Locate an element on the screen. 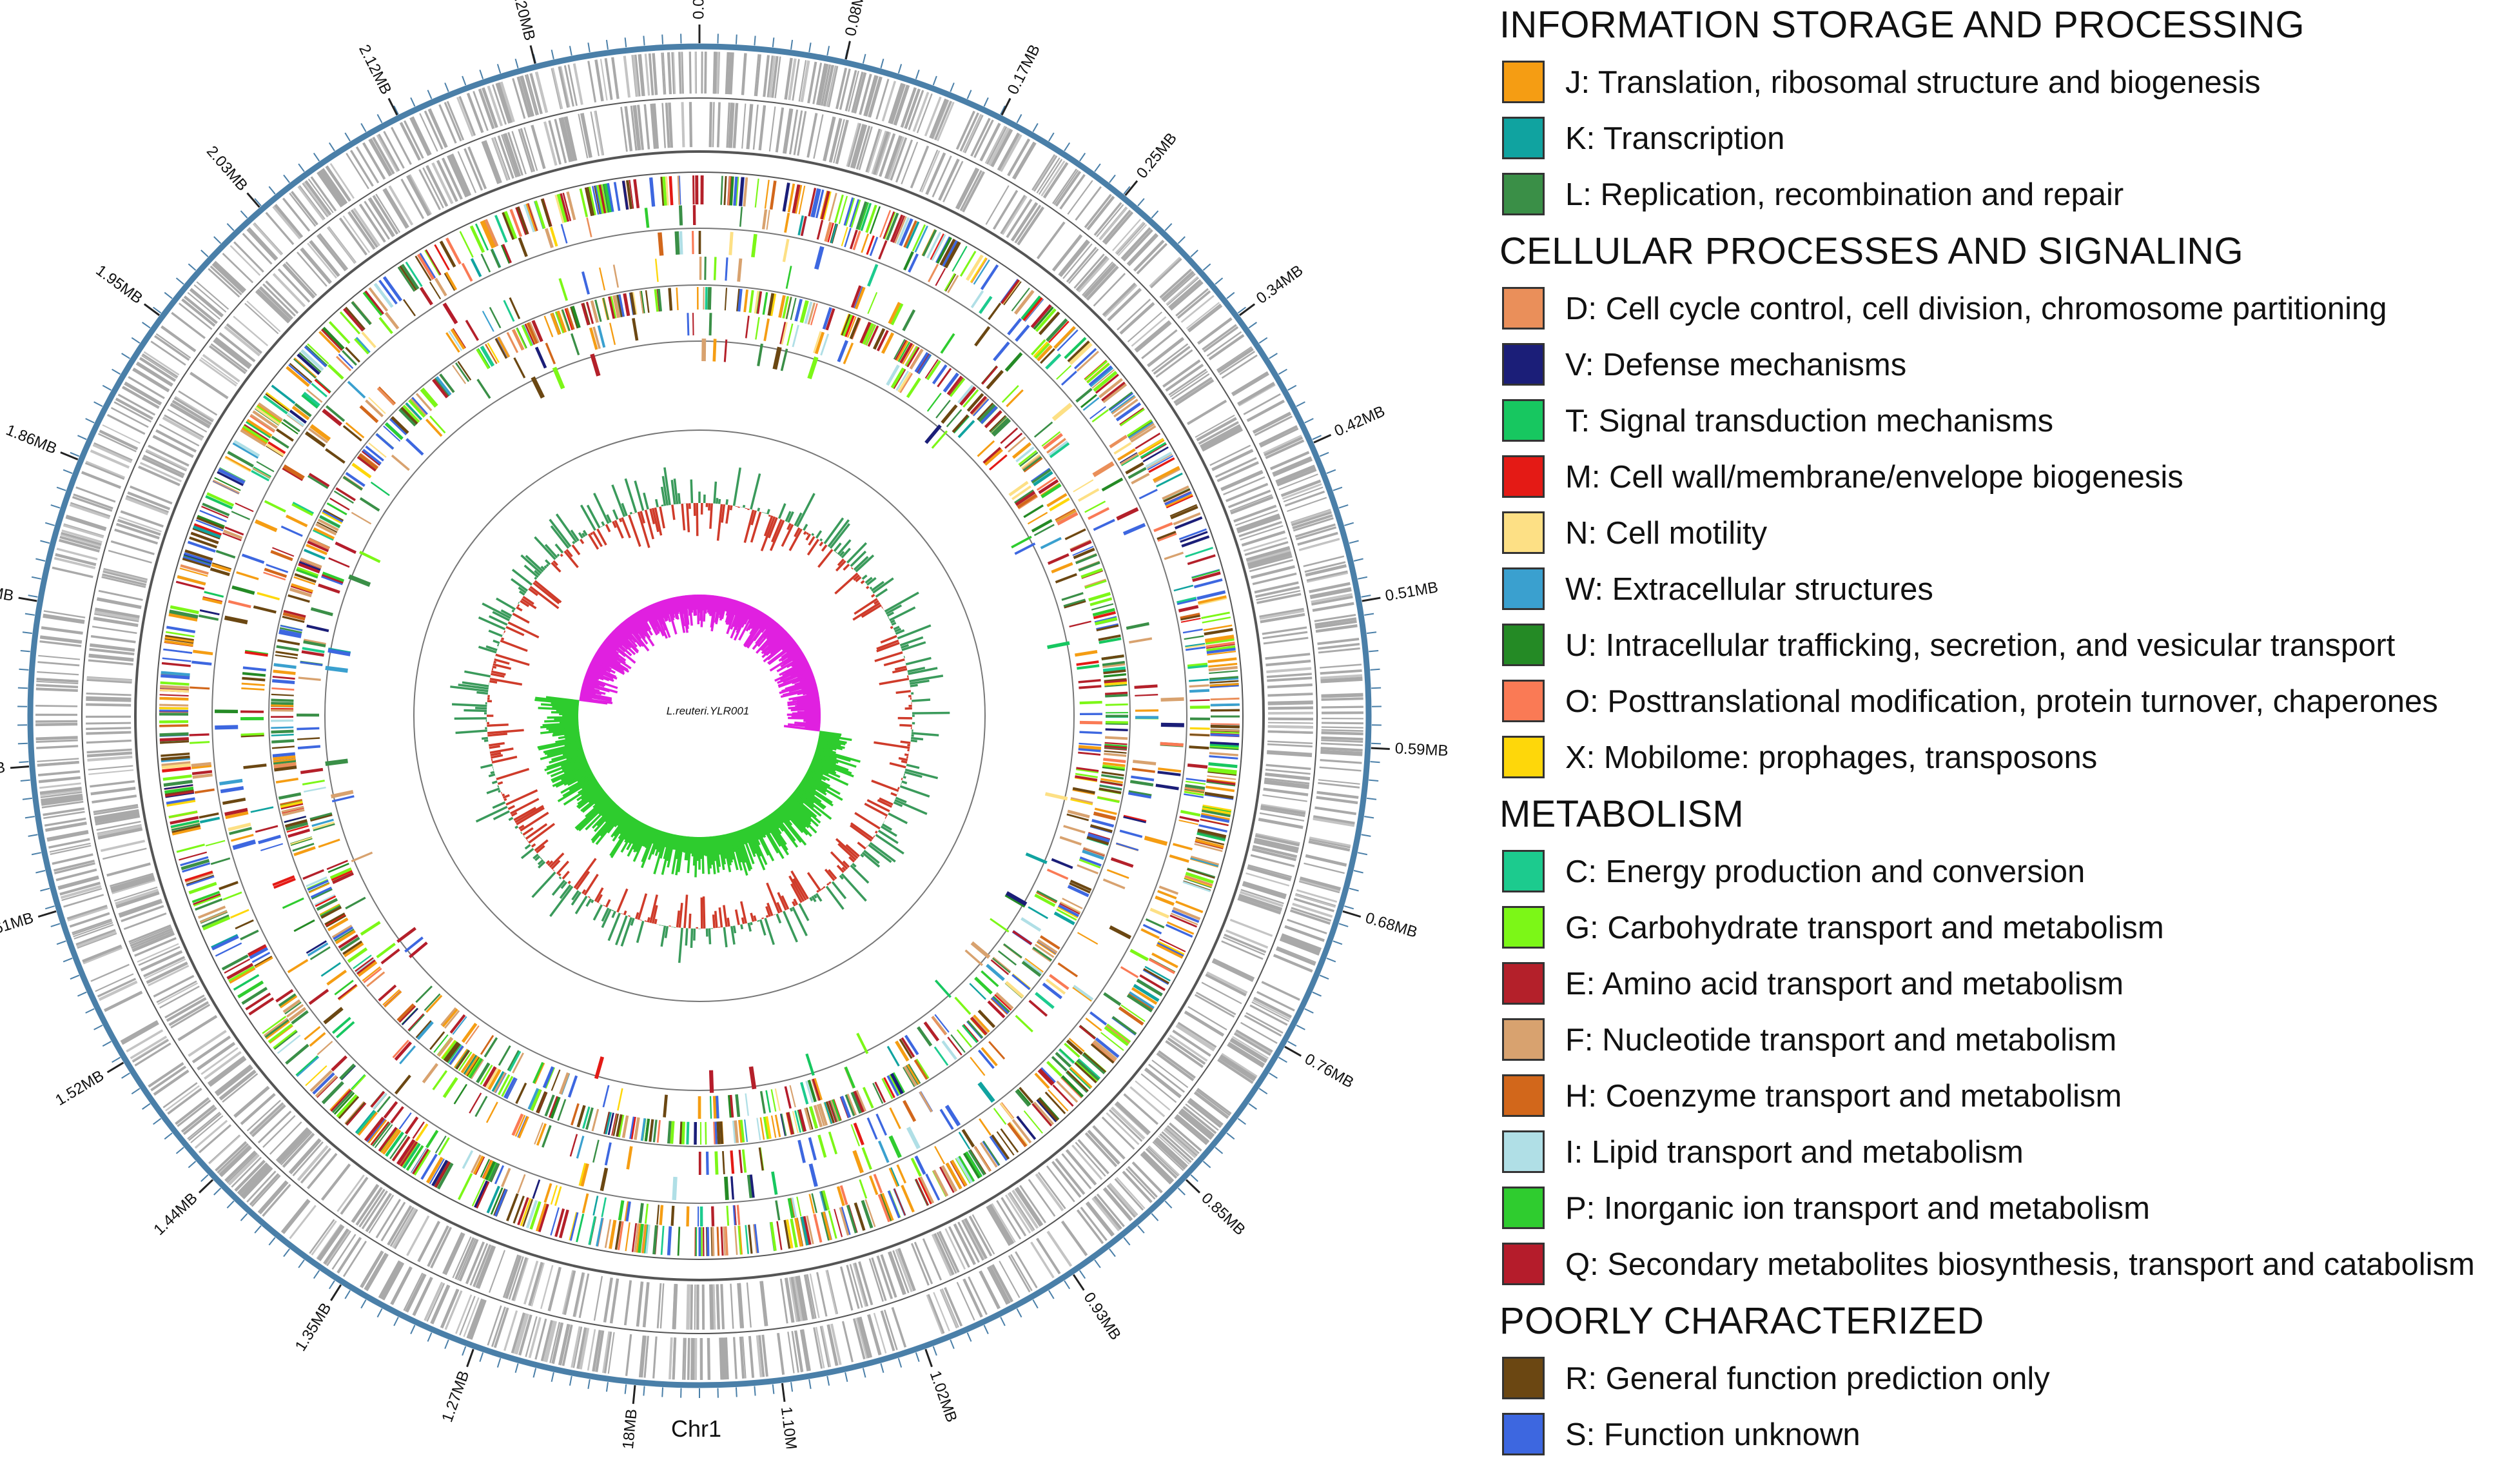 This screenshot has width=2520, height=1458. gc-skew-bar is located at coordinates (699, 609).